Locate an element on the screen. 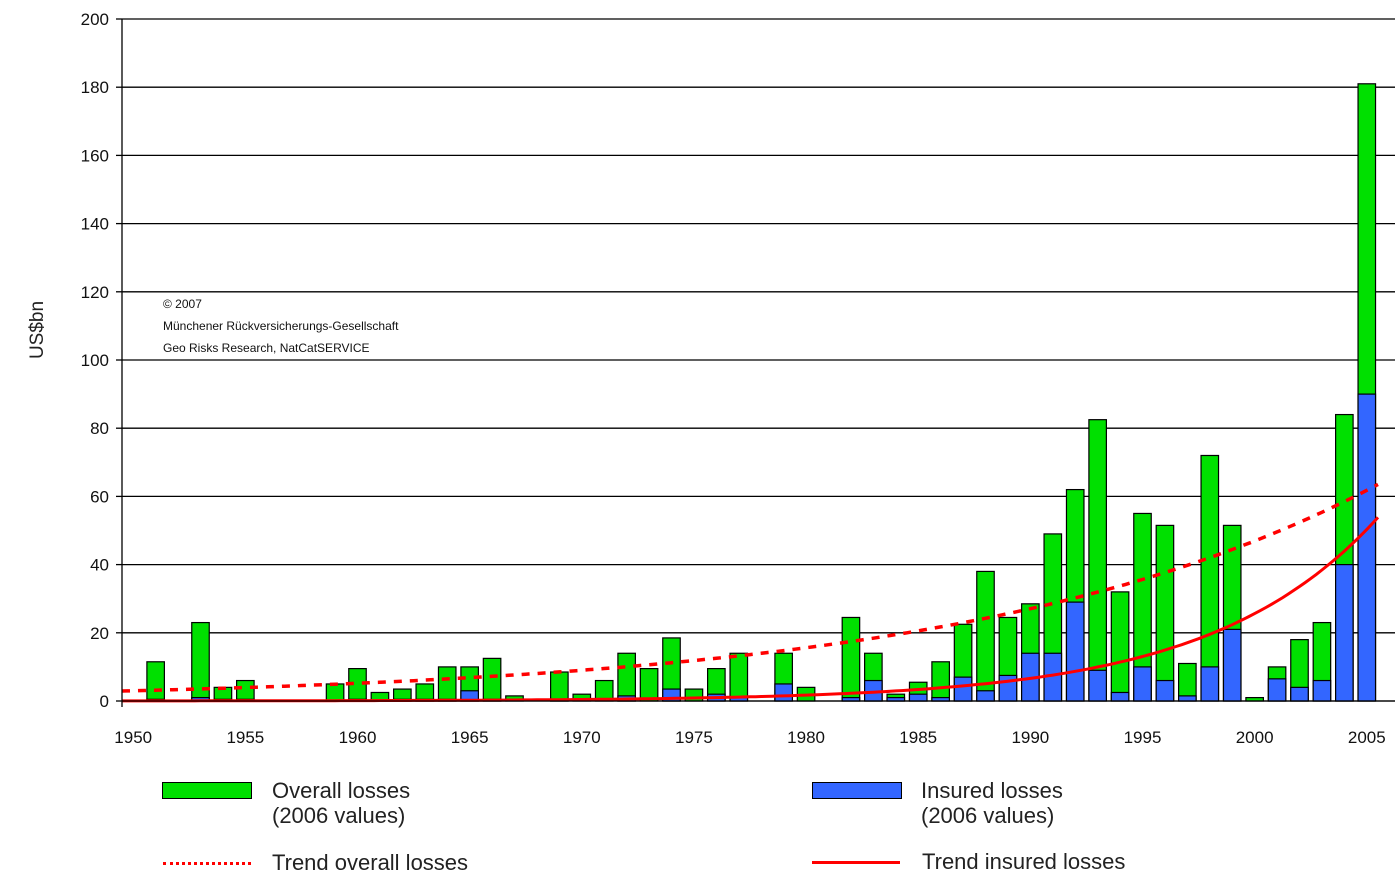 This screenshot has width=1395, height=876. x-tick-label: 1965 is located at coordinates (470, 736).